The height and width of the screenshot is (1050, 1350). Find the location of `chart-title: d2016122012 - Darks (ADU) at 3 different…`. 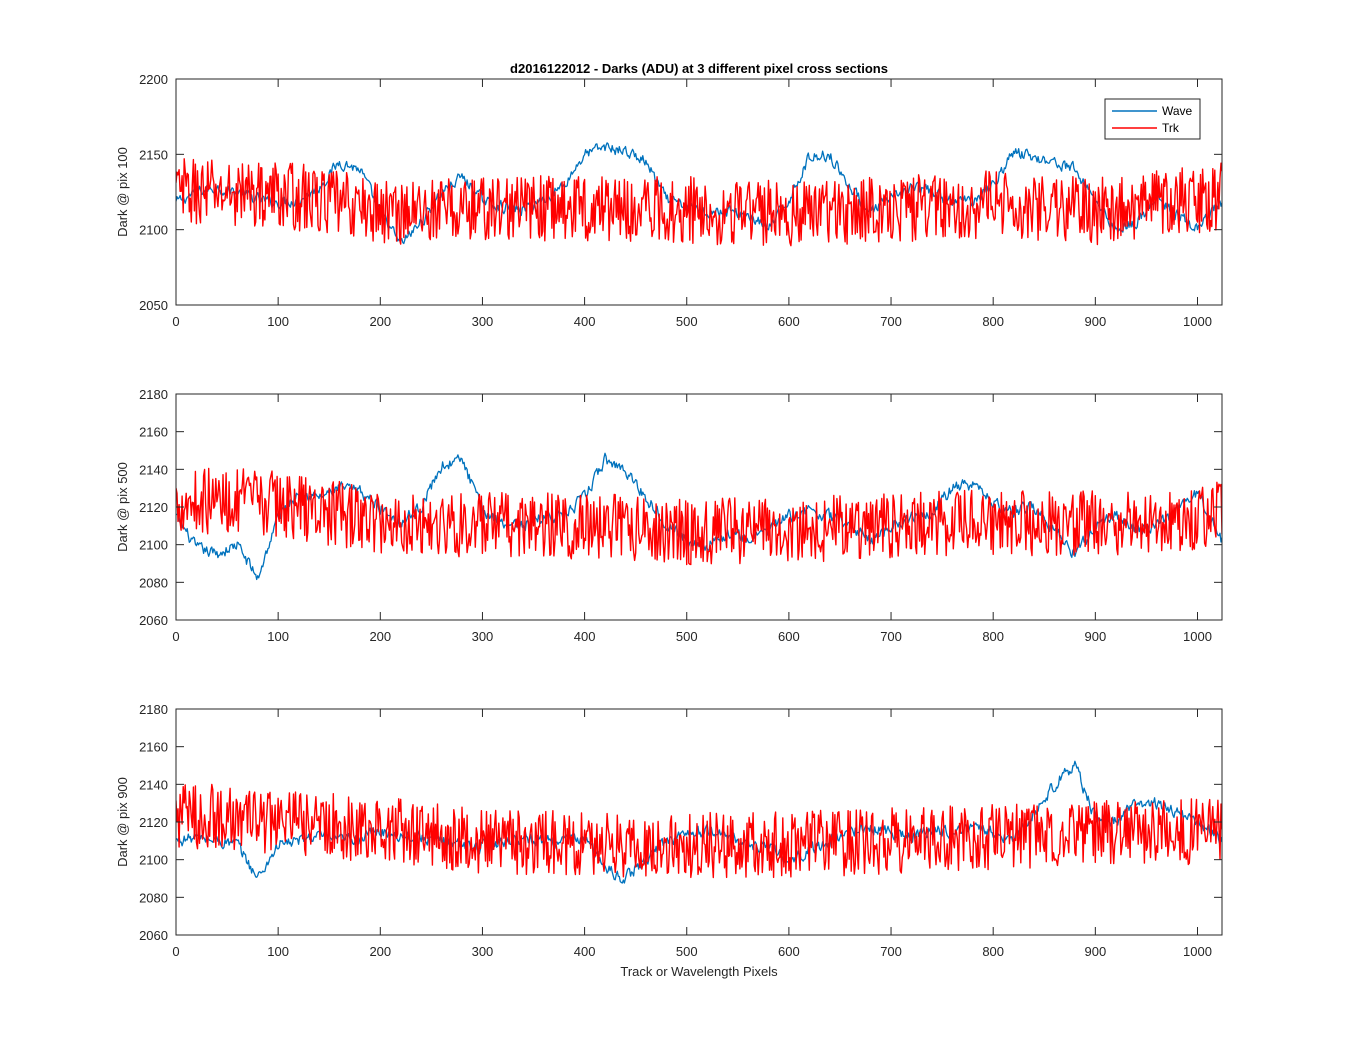

chart-title: d2016122012 - Darks (ADU) at 3 different… is located at coordinates (699, 68).